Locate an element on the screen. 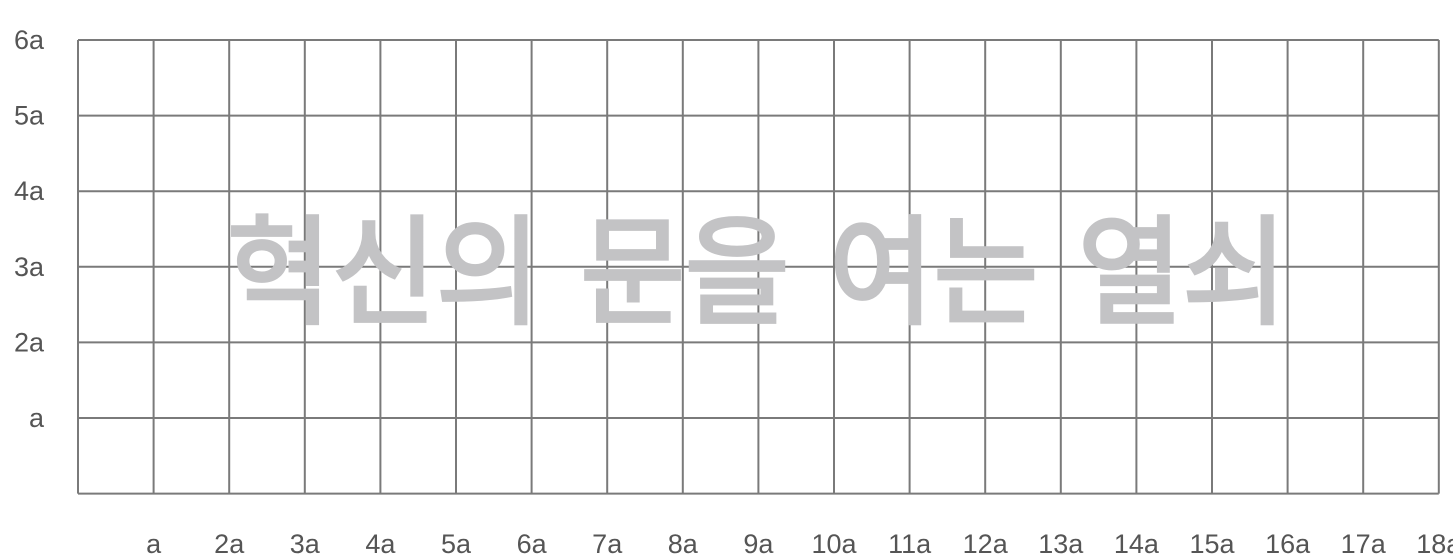  x-tick-label: 2a is located at coordinates (229, 541).